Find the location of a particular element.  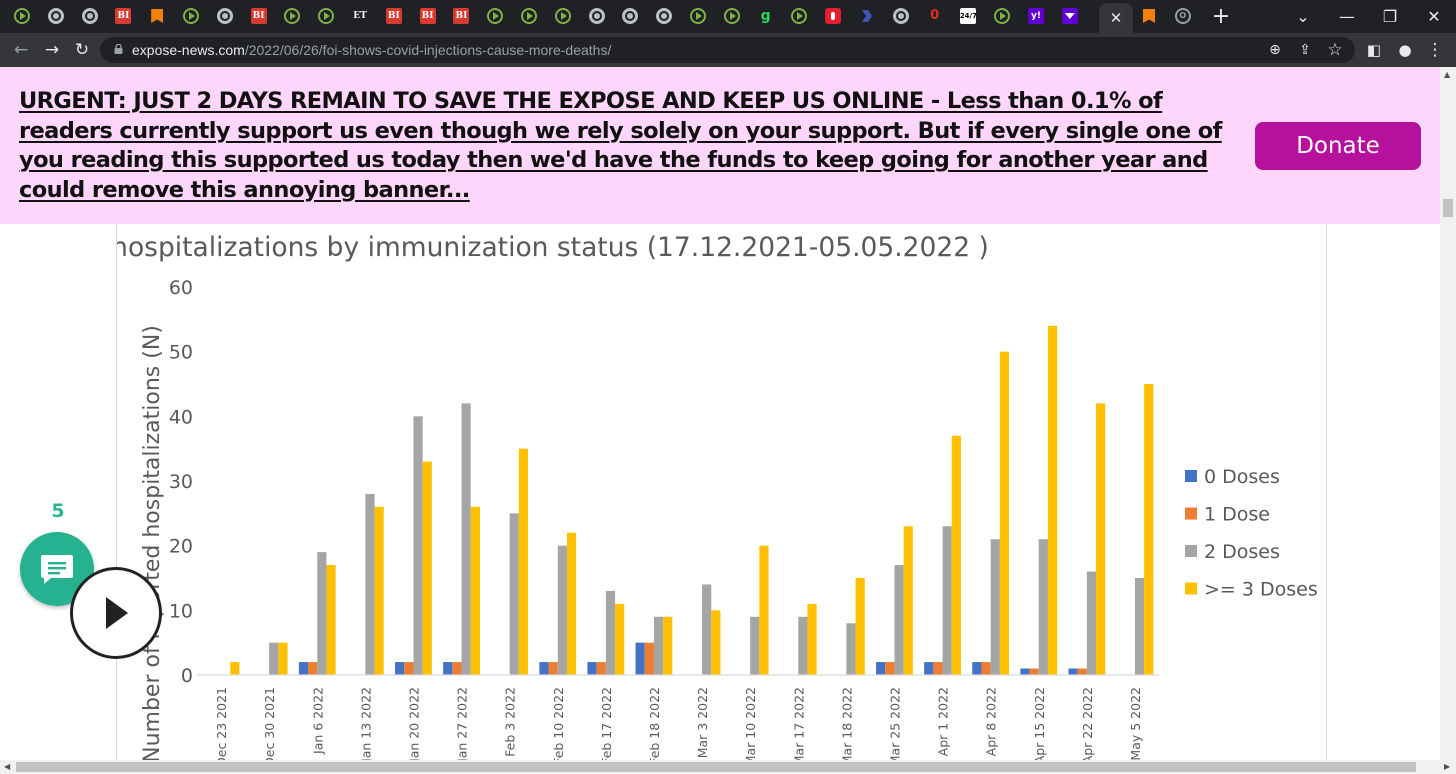

browser-tab: y! is located at coordinates (1036, 16).